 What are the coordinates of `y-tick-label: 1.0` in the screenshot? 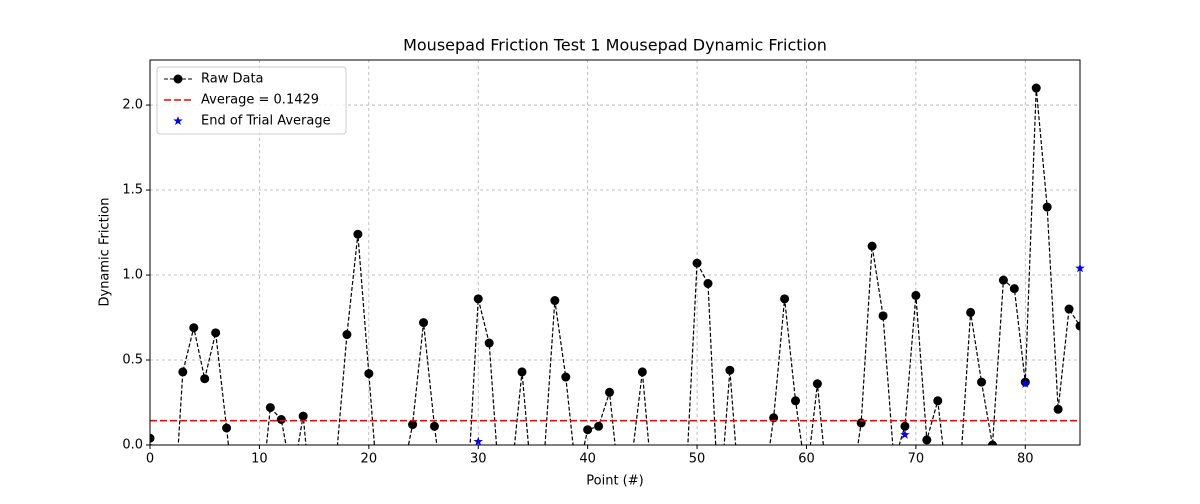 It's located at (132, 275).